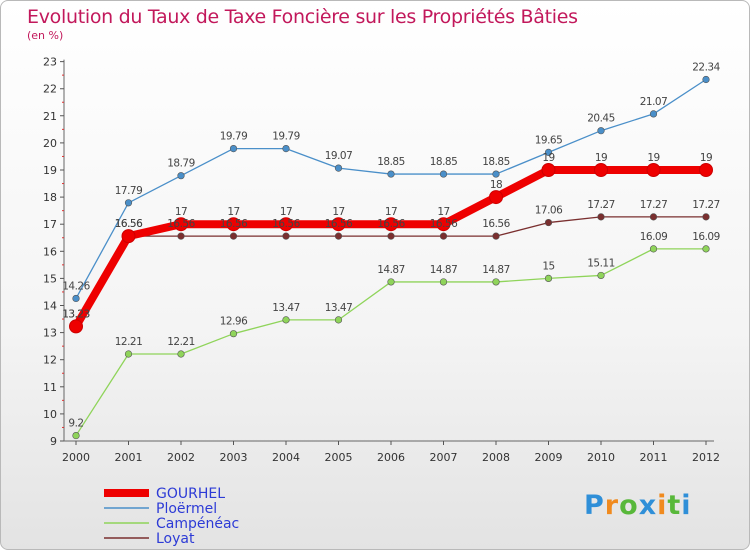 The width and height of the screenshot is (750, 550). Describe the element at coordinates (53, 441) in the screenshot. I see `y-tick-label: 9` at that location.